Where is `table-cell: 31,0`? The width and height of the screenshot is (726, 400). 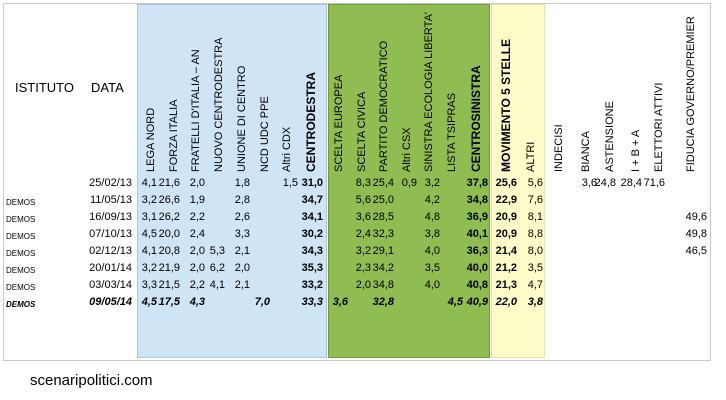 table-cell: 31,0 is located at coordinates (312, 183).